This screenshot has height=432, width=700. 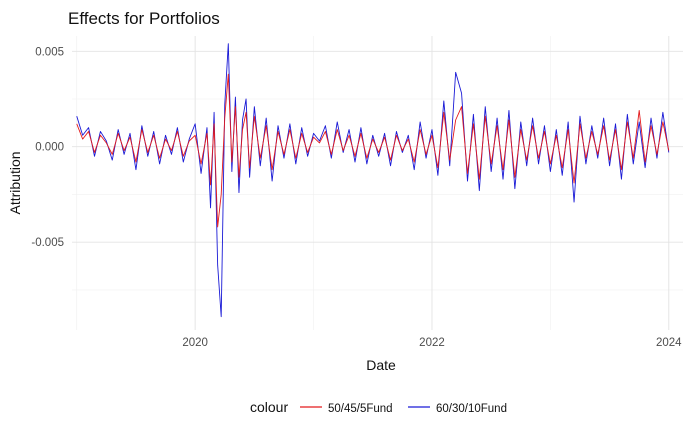 I want to click on y-tick-label: 0.005, so click(x=49, y=52).